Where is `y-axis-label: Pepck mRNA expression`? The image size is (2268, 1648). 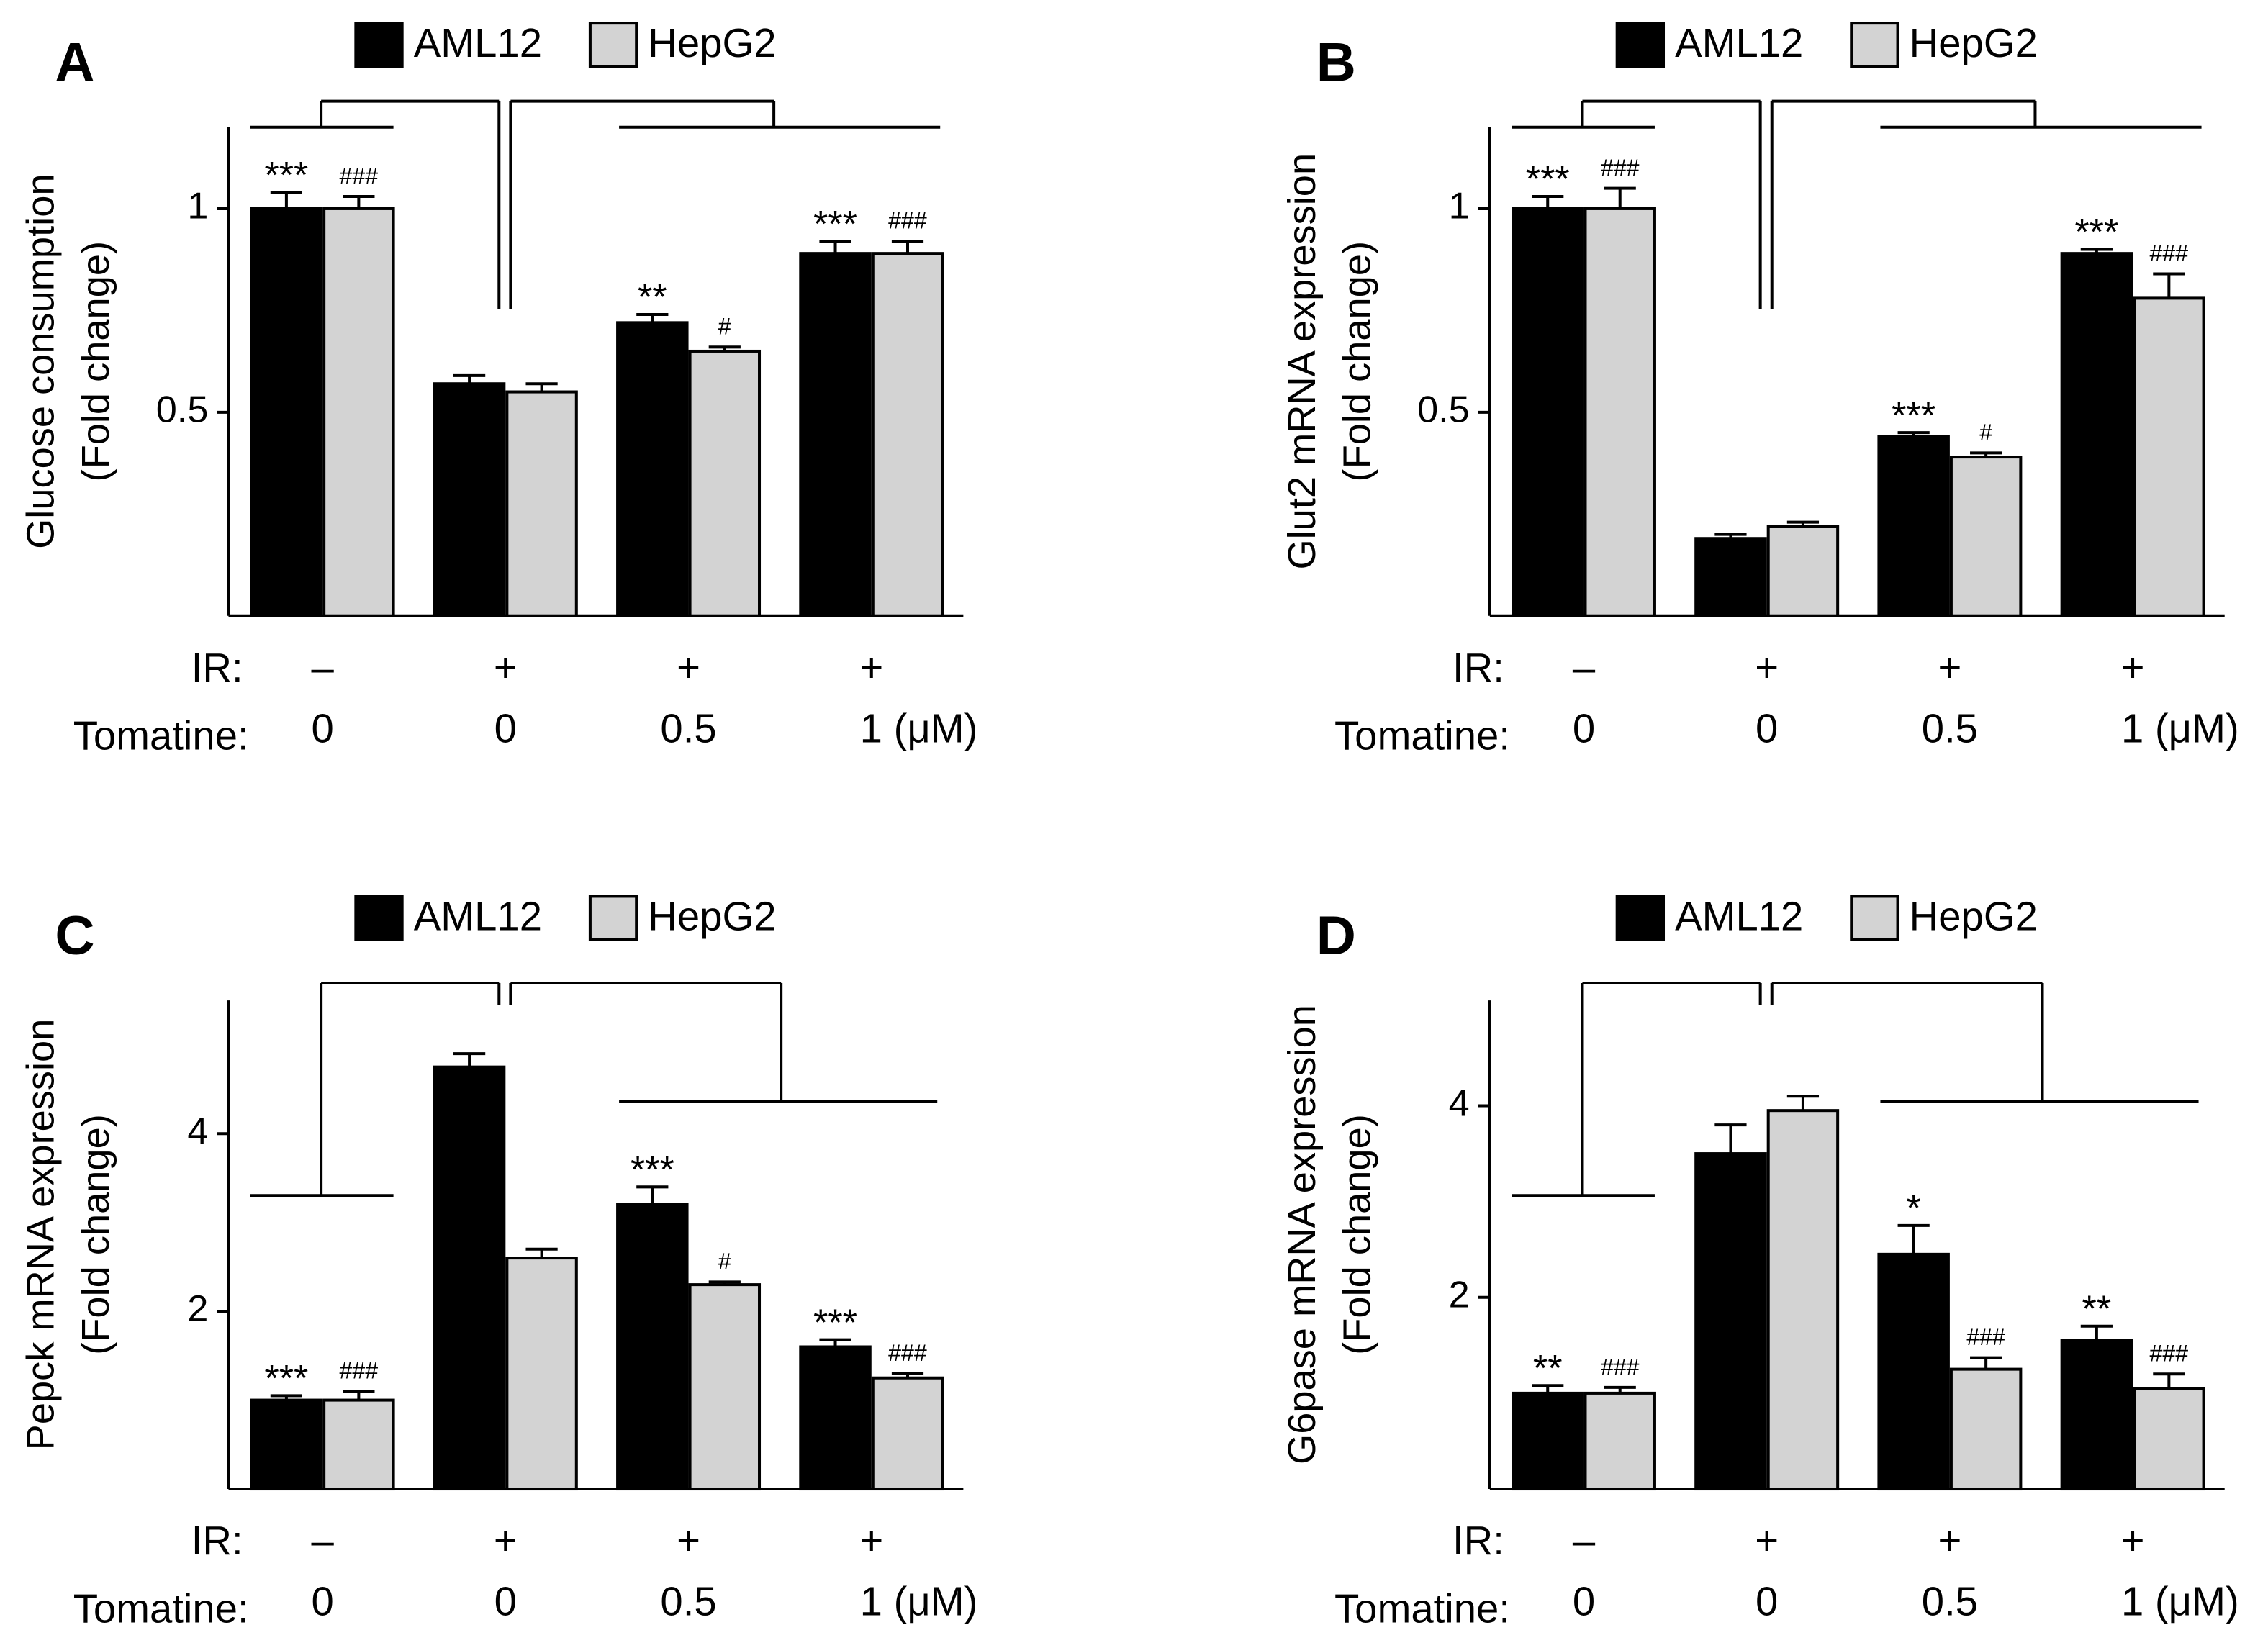 y-axis-label: Pepck mRNA expression is located at coordinates (41, 1235).